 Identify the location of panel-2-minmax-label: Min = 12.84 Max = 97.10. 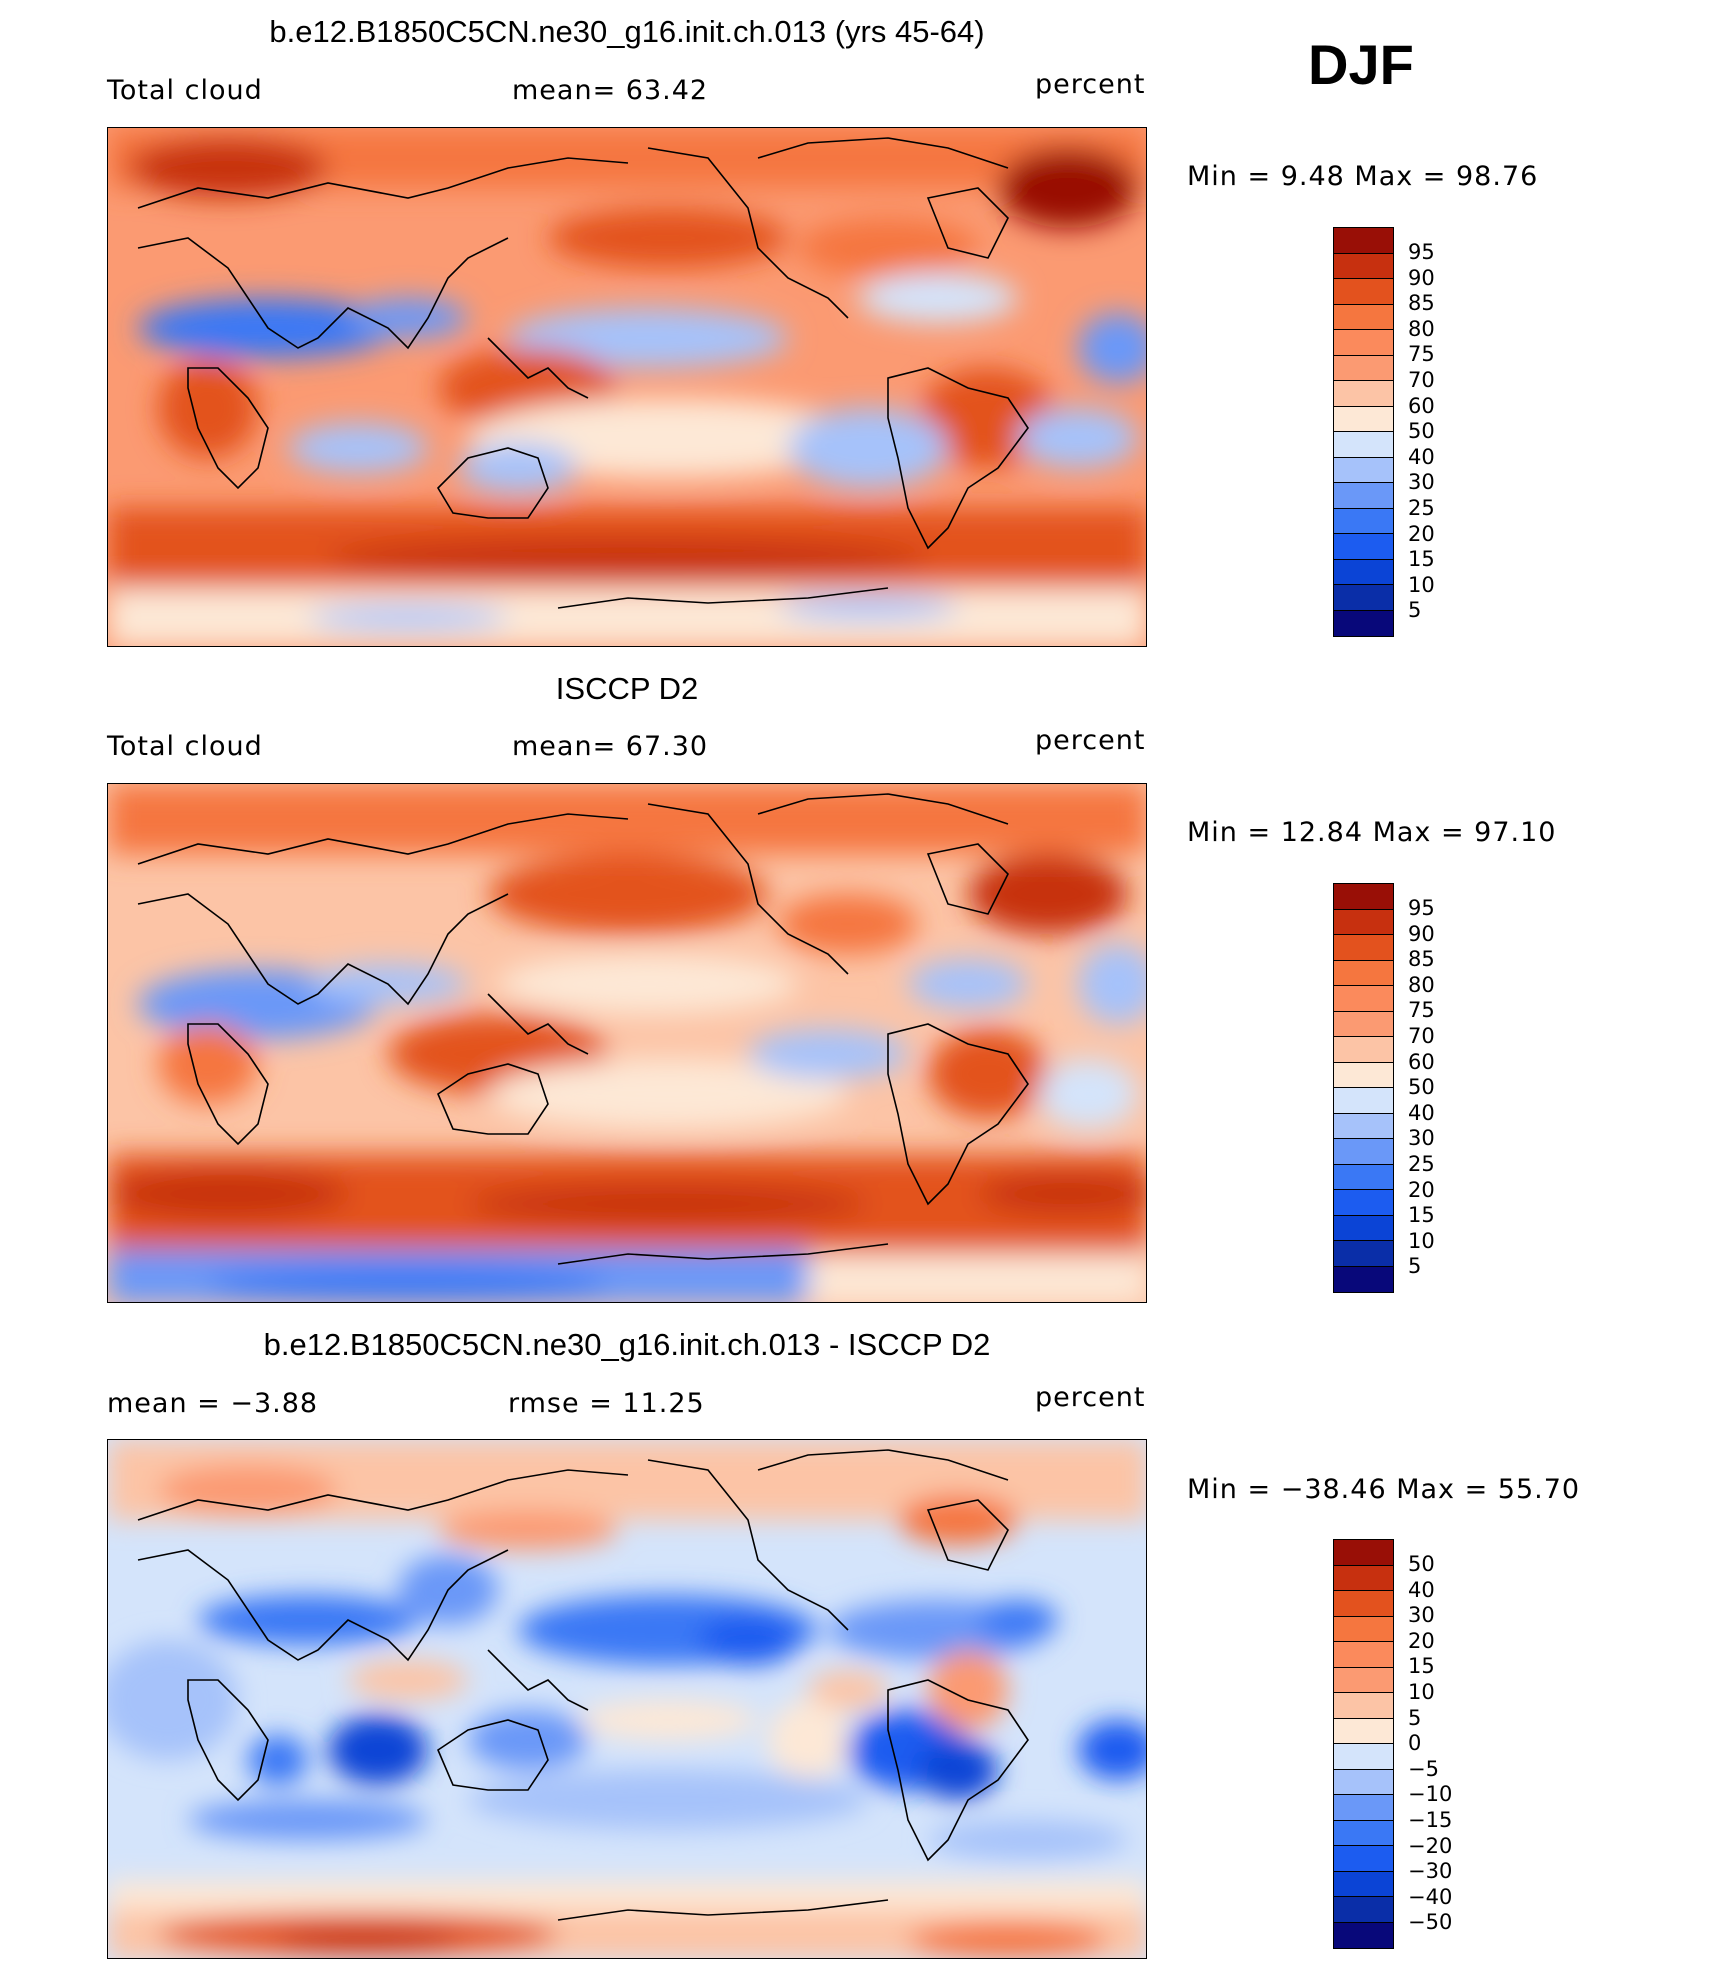
(1372, 832).